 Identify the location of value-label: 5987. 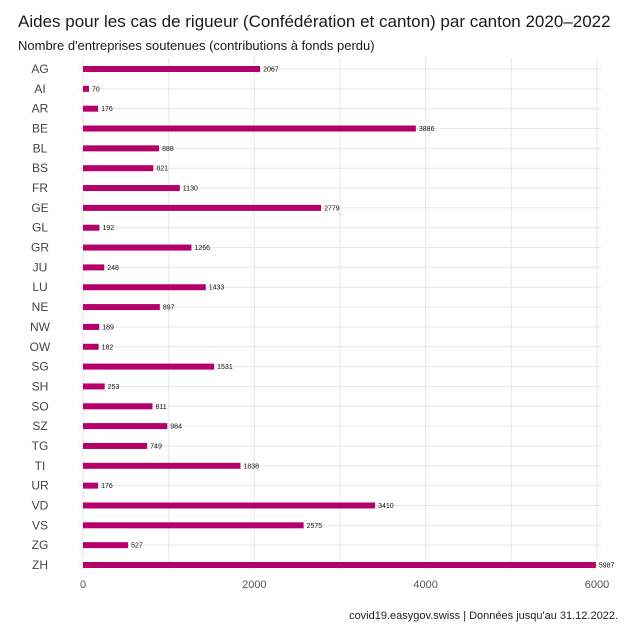
(607, 566).